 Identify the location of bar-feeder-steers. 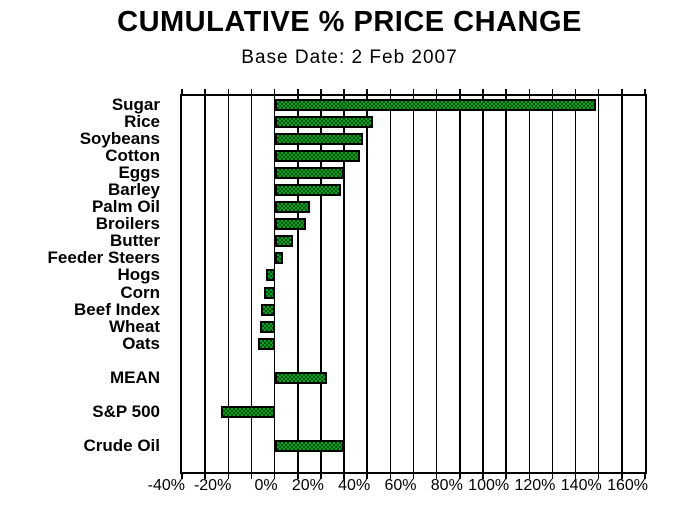
(278, 258).